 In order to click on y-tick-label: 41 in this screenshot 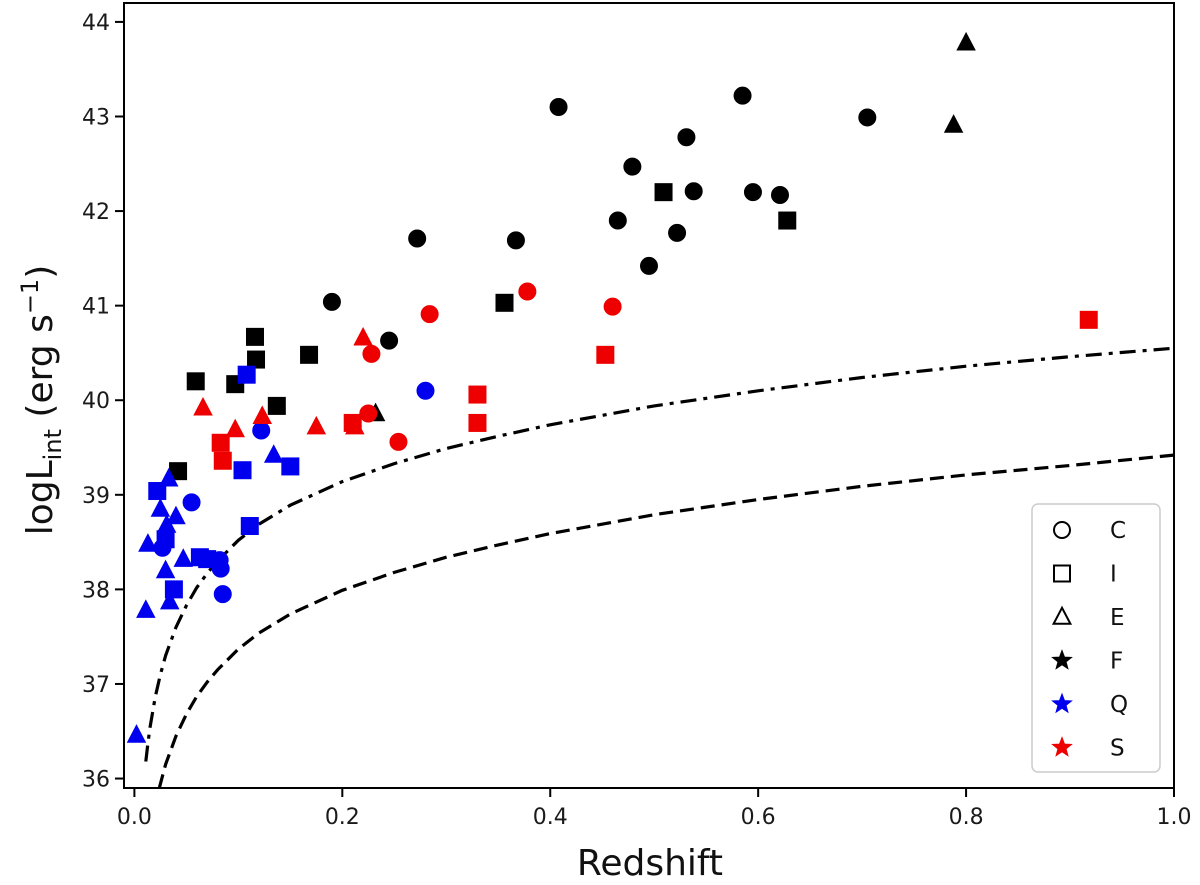, I will do `click(96, 307)`.